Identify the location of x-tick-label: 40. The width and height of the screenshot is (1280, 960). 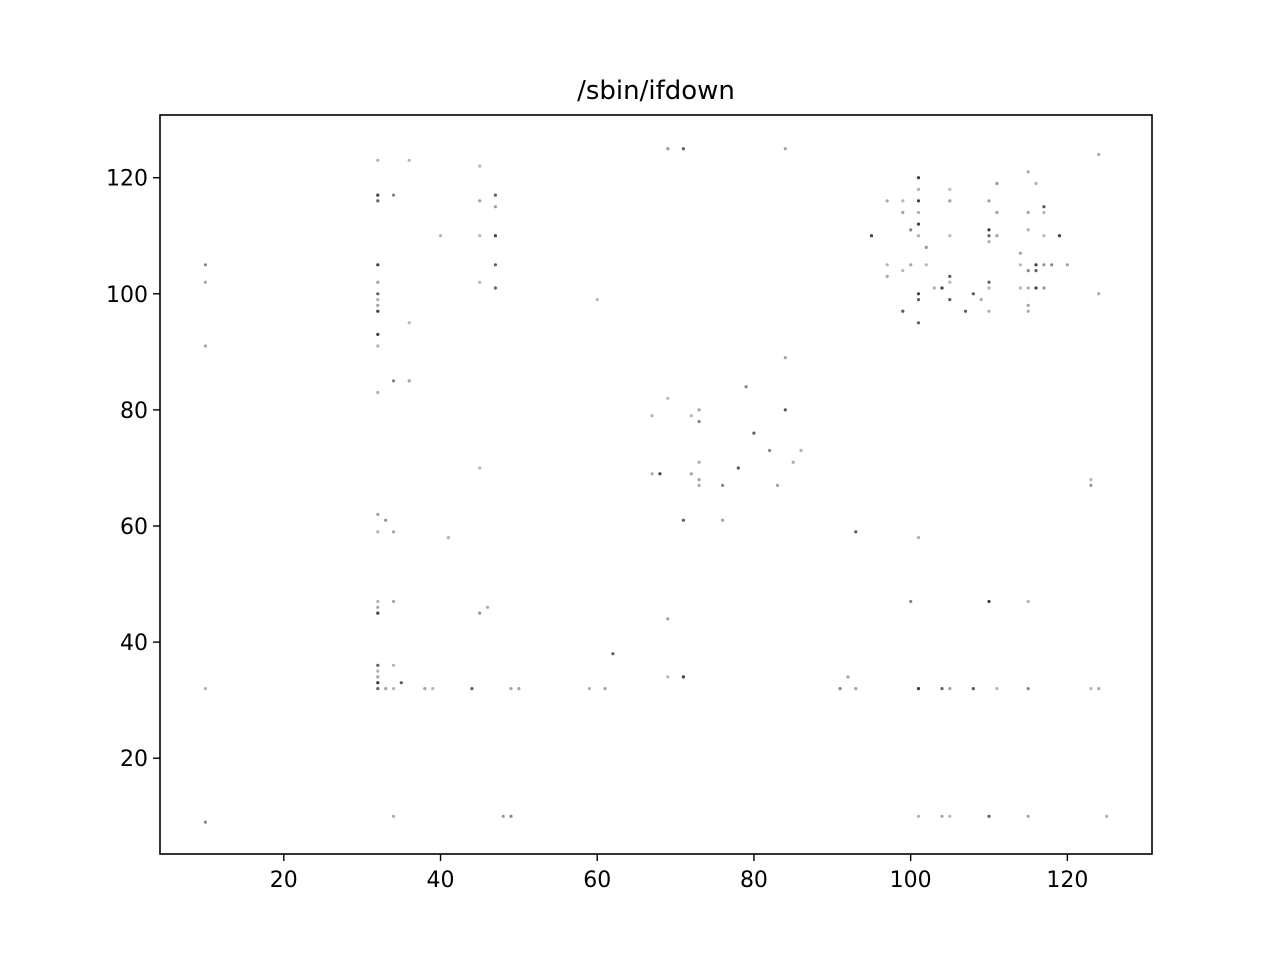
(441, 880).